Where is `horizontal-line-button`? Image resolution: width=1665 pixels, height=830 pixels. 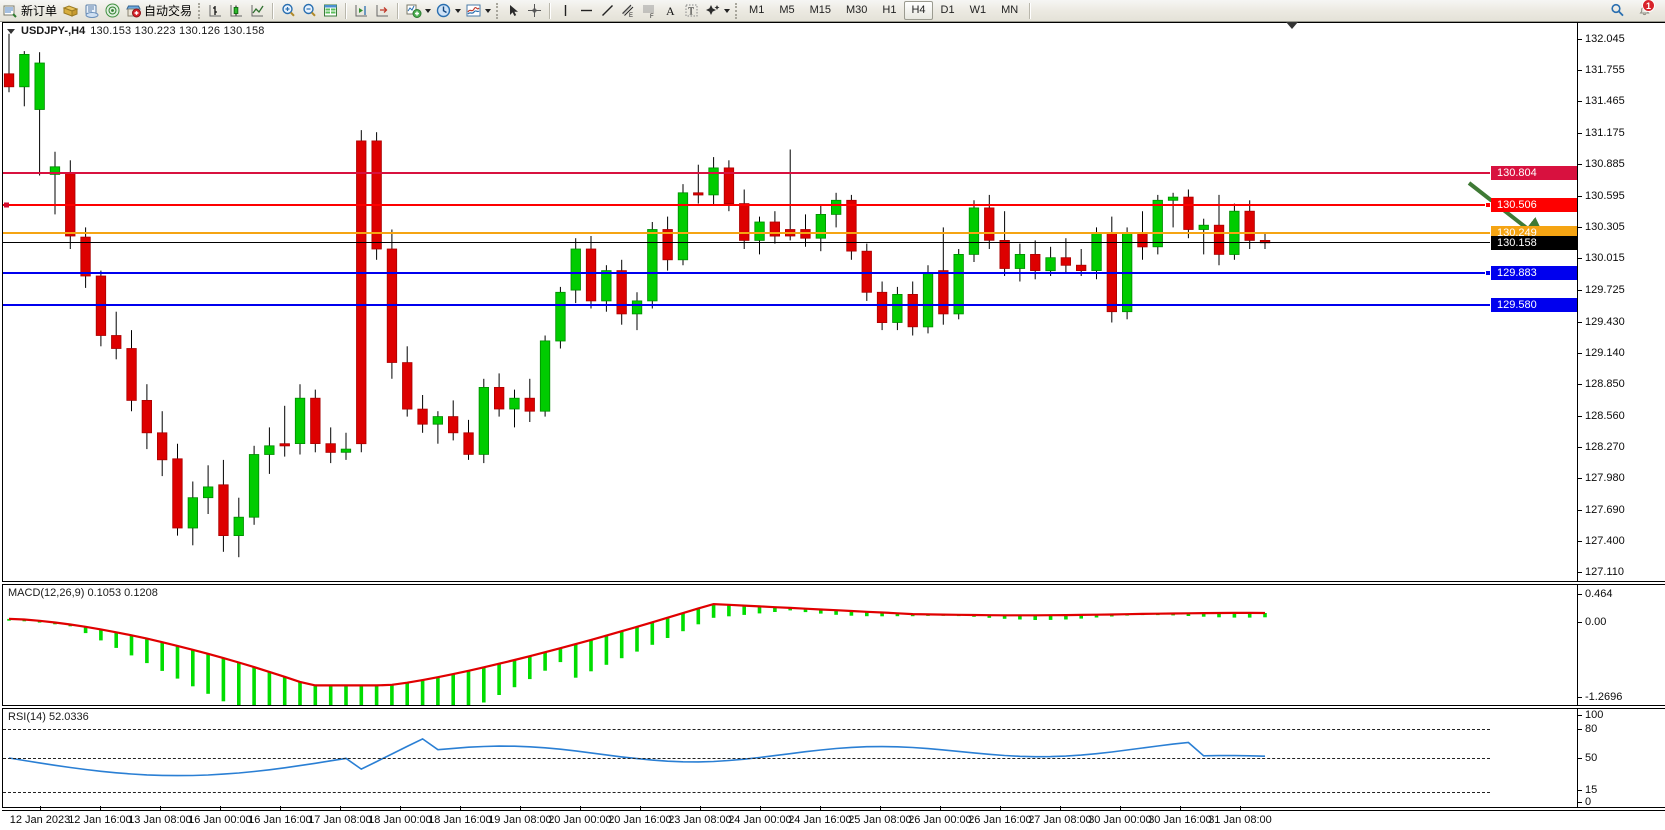
horizontal-line-button is located at coordinates (586, 11).